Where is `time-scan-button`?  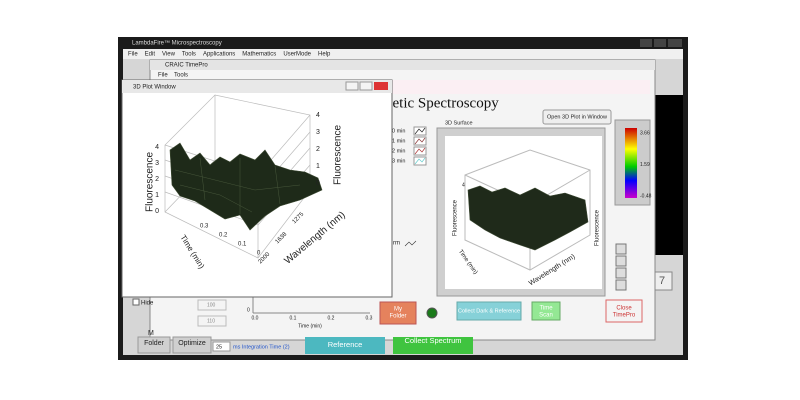
time-scan-button is located at coordinates (546, 311).